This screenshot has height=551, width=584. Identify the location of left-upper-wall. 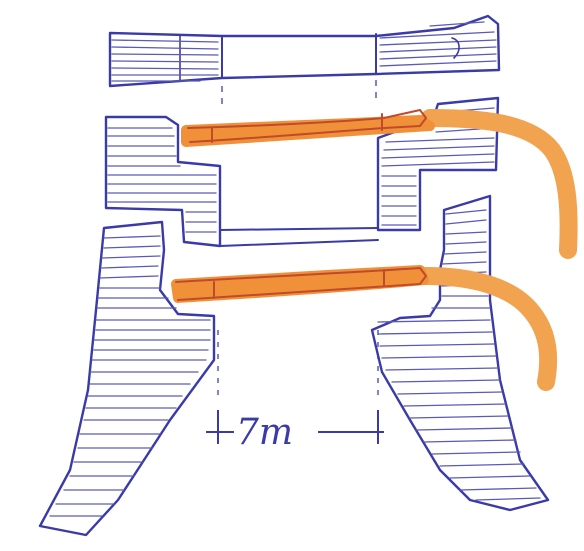
(163, 181).